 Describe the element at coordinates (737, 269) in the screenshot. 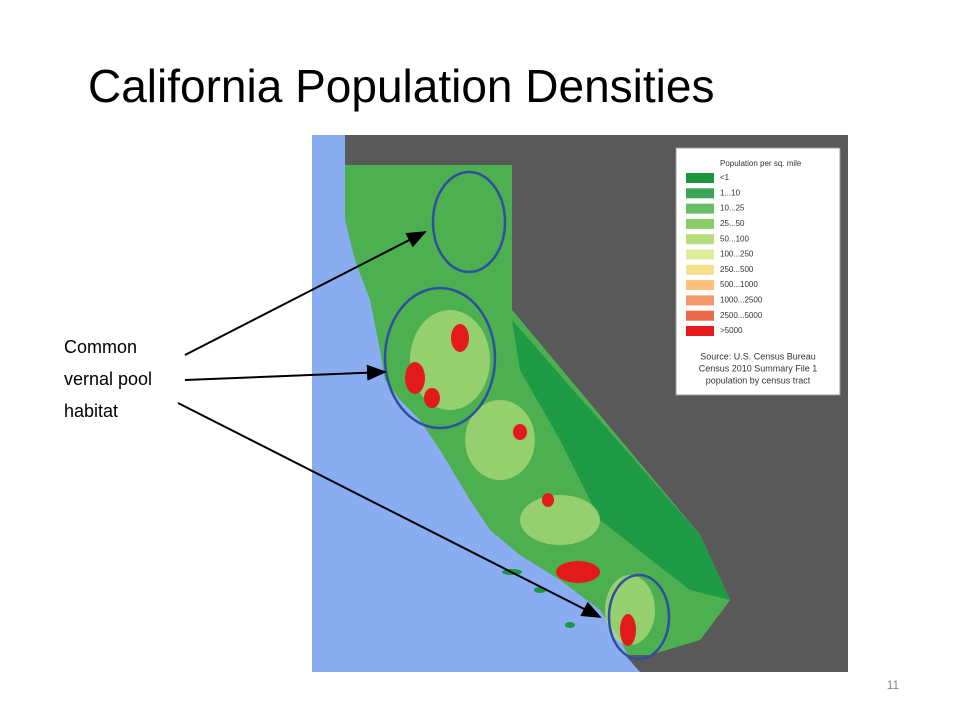

I see `legend-label: 250...500` at that location.